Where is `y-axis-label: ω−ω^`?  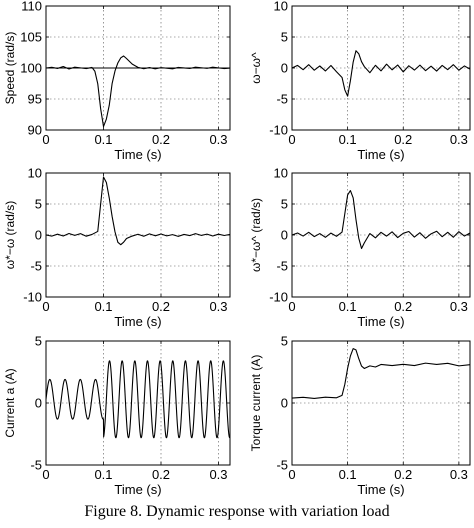
y-axis-label: ω−ω^ is located at coordinates (256, 68).